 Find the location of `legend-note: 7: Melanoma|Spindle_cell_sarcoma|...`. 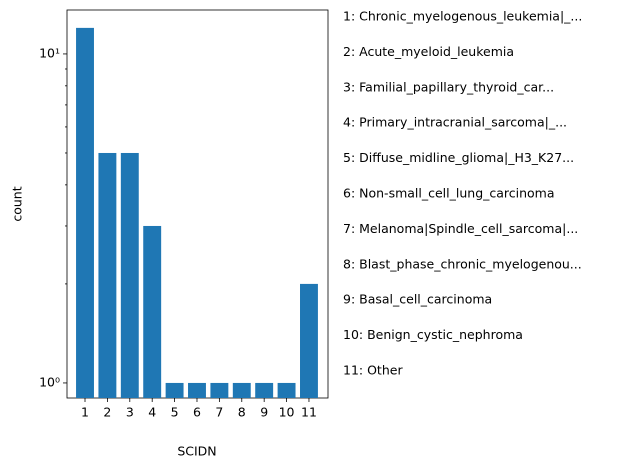

legend-note: 7: Melanoma|Spindle_cell_sarcoma|... is located at coordinates (460, 228).